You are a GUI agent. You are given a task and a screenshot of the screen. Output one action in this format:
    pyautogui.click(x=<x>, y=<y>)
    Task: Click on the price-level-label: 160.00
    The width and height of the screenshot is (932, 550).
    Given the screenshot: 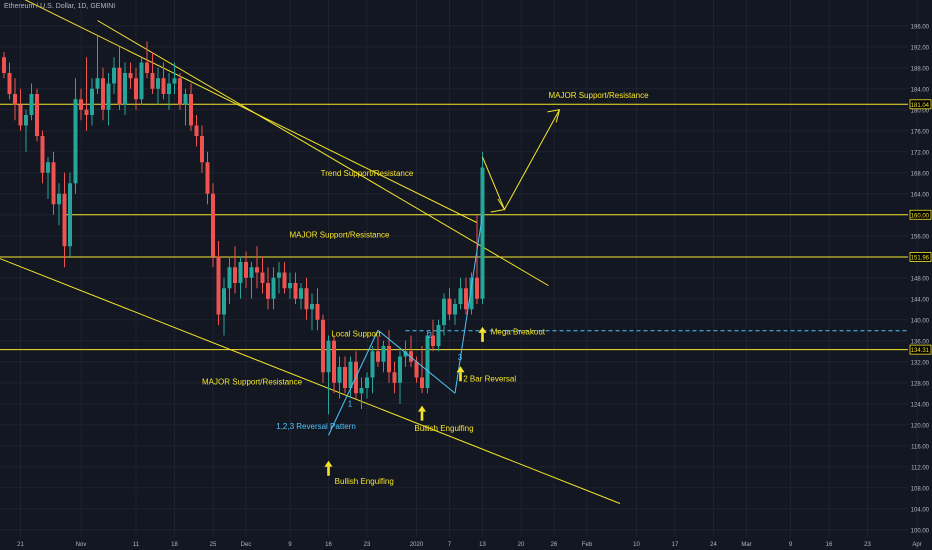 What is the action you would take?
    pyautogui.click(x=920, y=216)
    